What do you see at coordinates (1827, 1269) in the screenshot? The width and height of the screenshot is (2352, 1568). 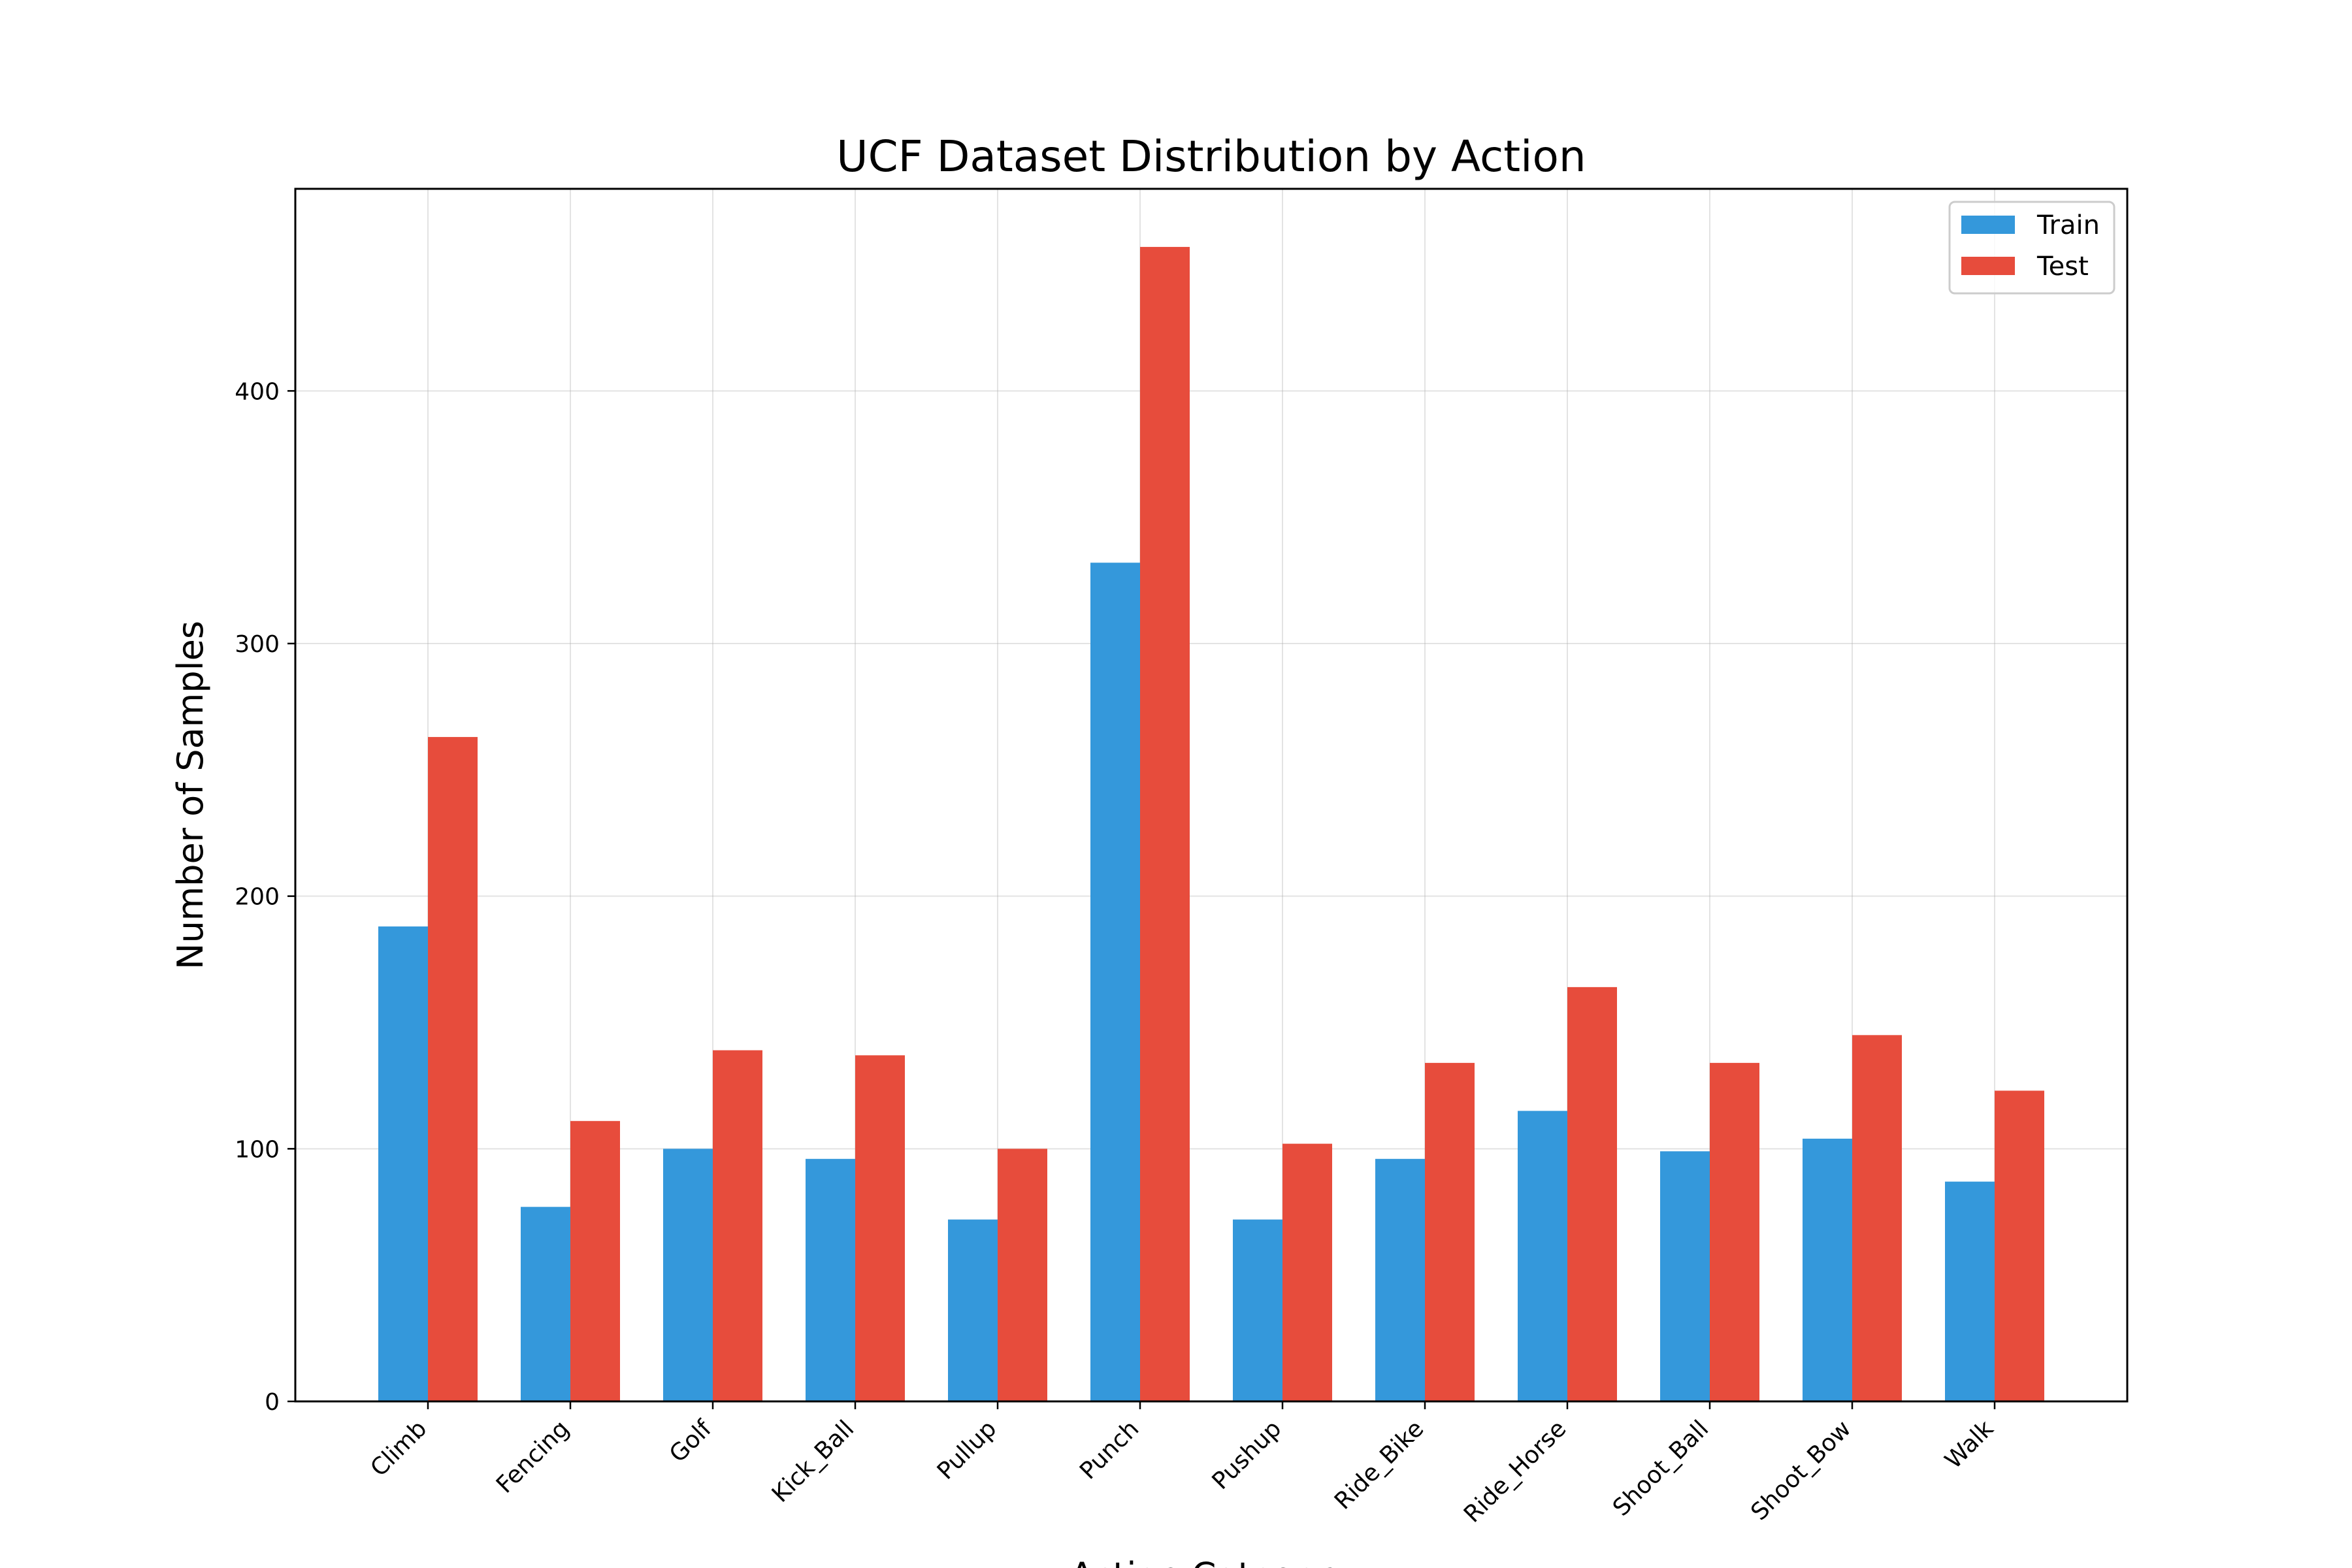 I see `bar-train-shoot-bow` at bounding box center [1827, 1269].